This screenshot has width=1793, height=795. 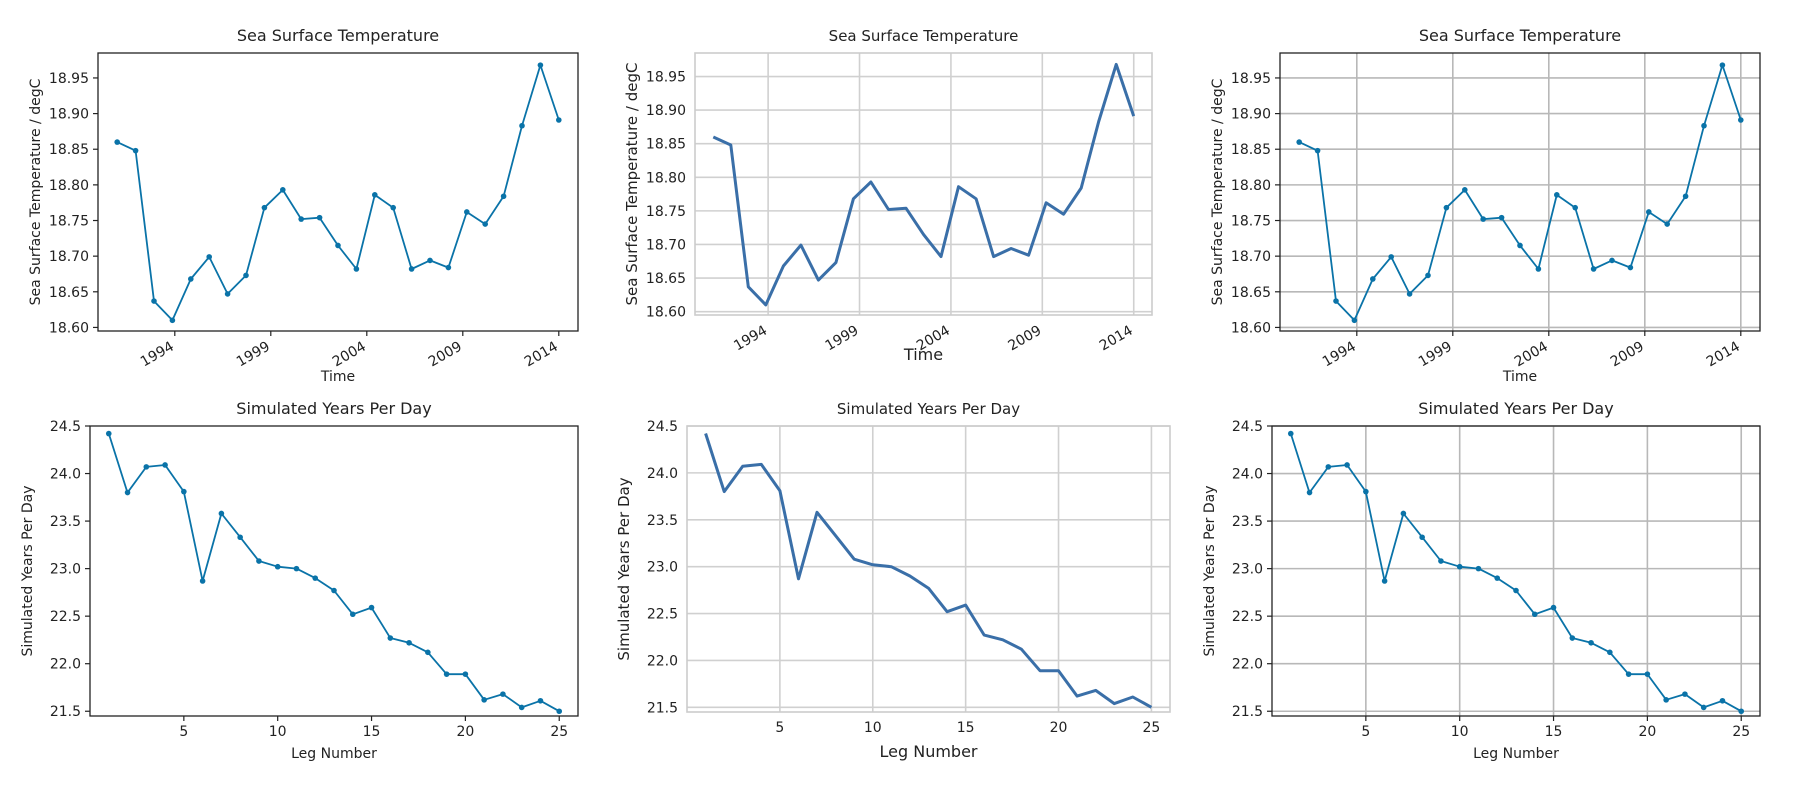 What do you see at coordinates (1531, 355) in the screenshot?
I see `x-tick-label: 2004` at bounding box center [1531, 355].